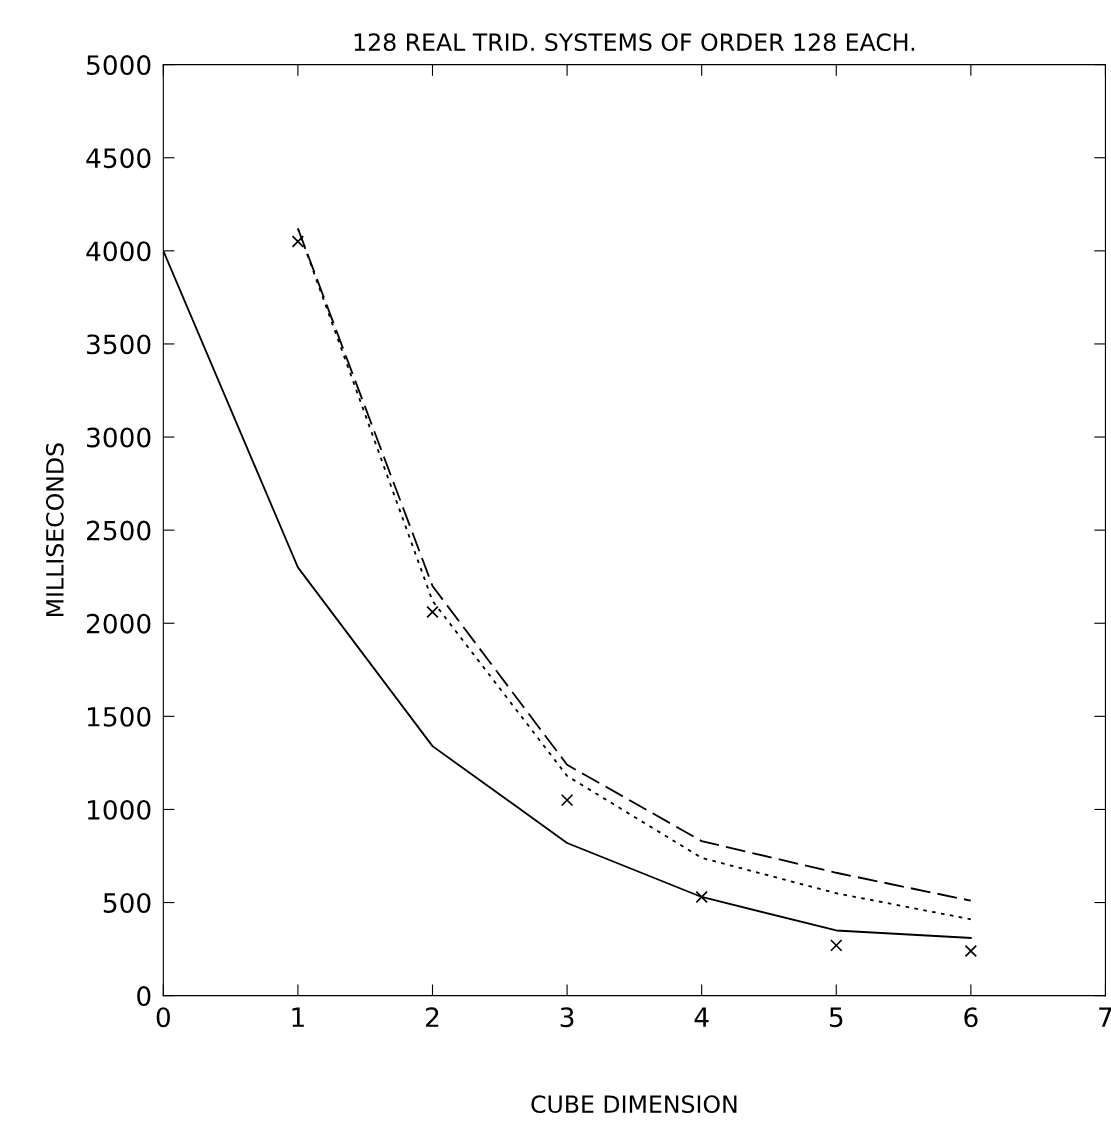 The image size is (1111, 1134). Describe the element at coordinates (432, 1017) in the screenshot. I see `x-tick-label: 2` at that location.